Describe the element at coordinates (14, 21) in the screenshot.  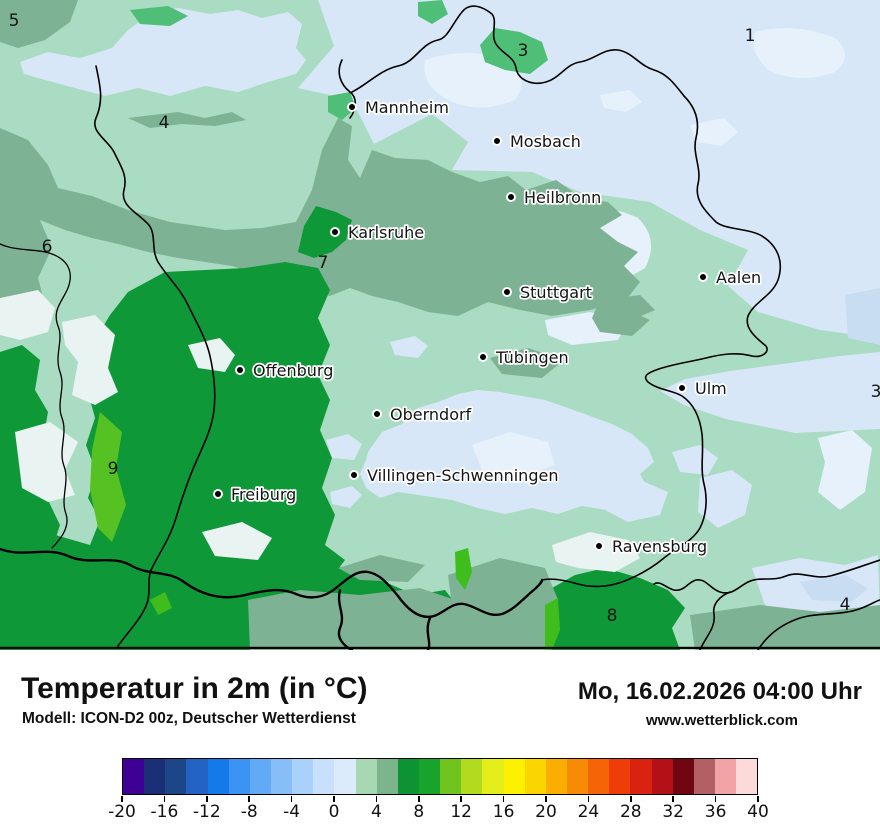
I see `temp-value-label: 5` at that location.